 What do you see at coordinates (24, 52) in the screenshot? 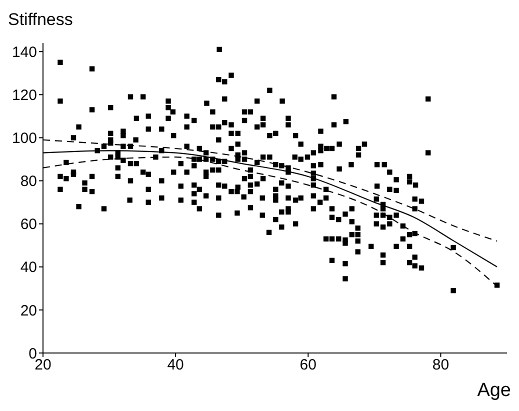
I see `y-tick-label: 140` at bounding box center [24, 52].